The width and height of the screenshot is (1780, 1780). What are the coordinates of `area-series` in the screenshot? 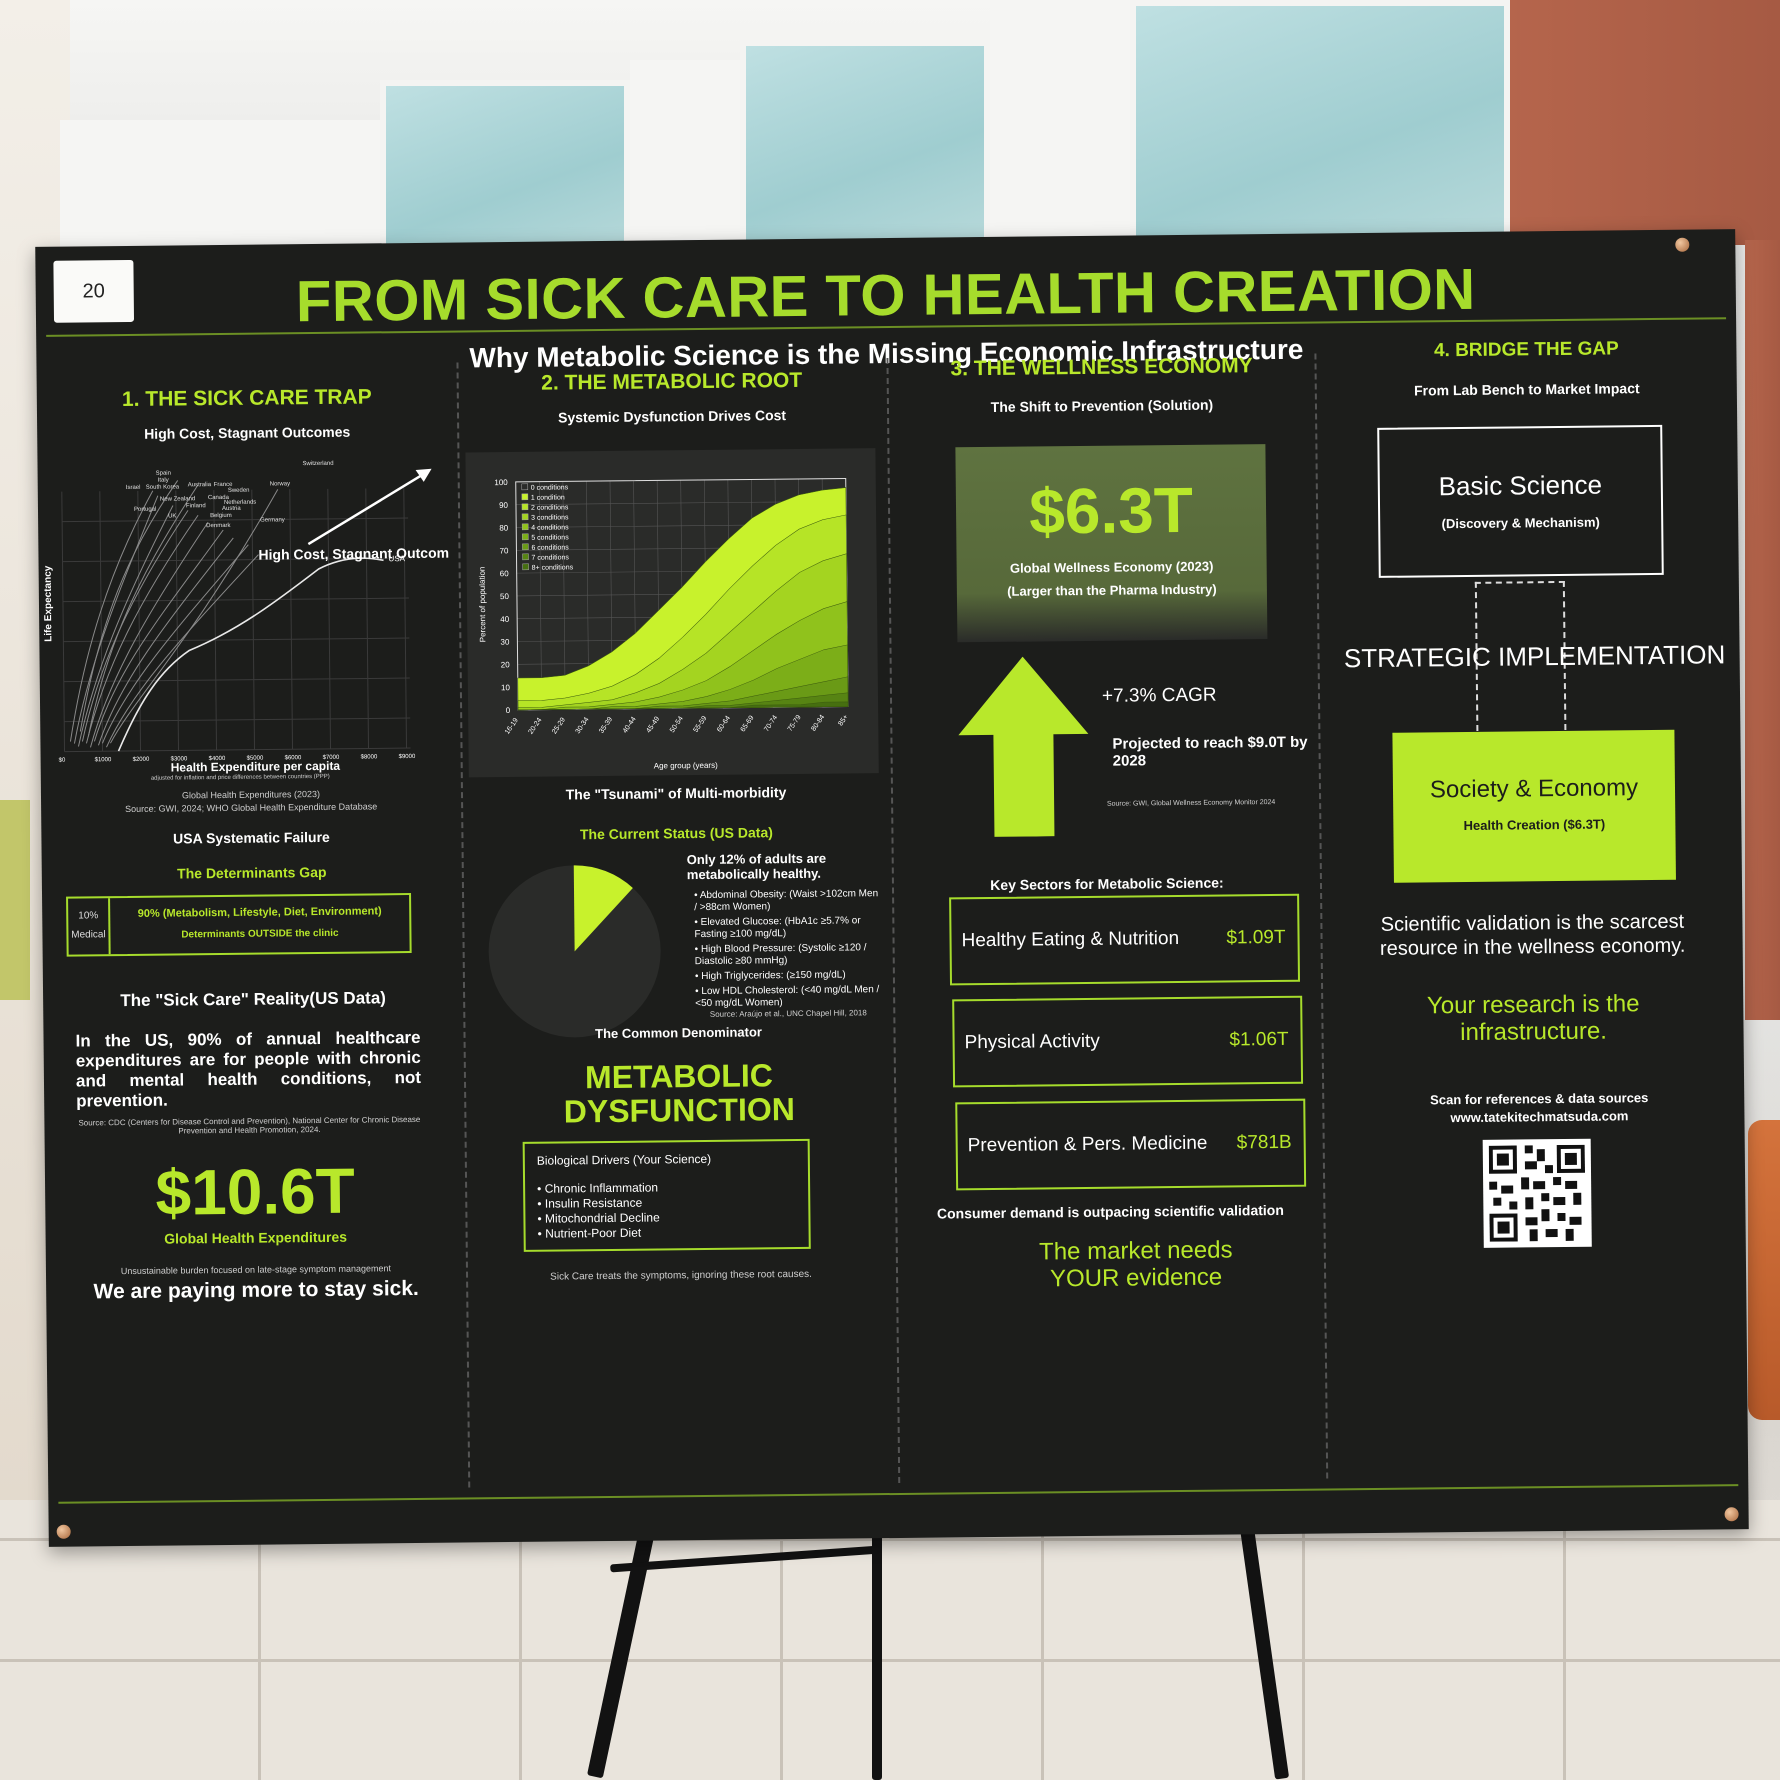 It's located at (683, 706).